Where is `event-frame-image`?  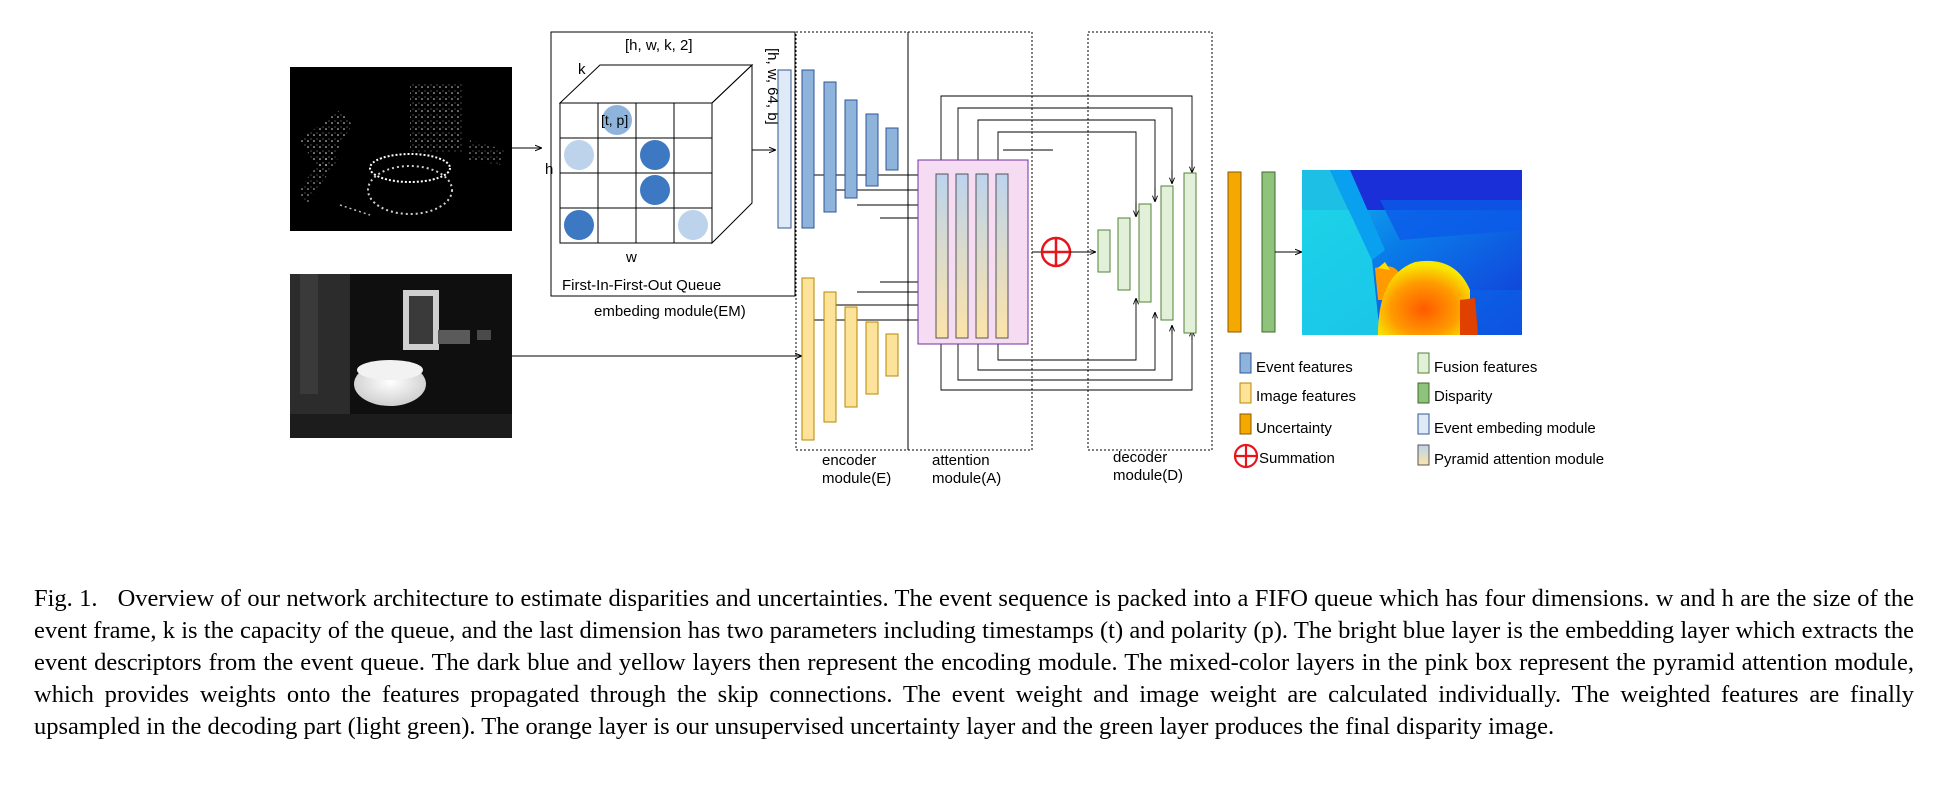
event-frame-image is located at coordinates (401, 149).